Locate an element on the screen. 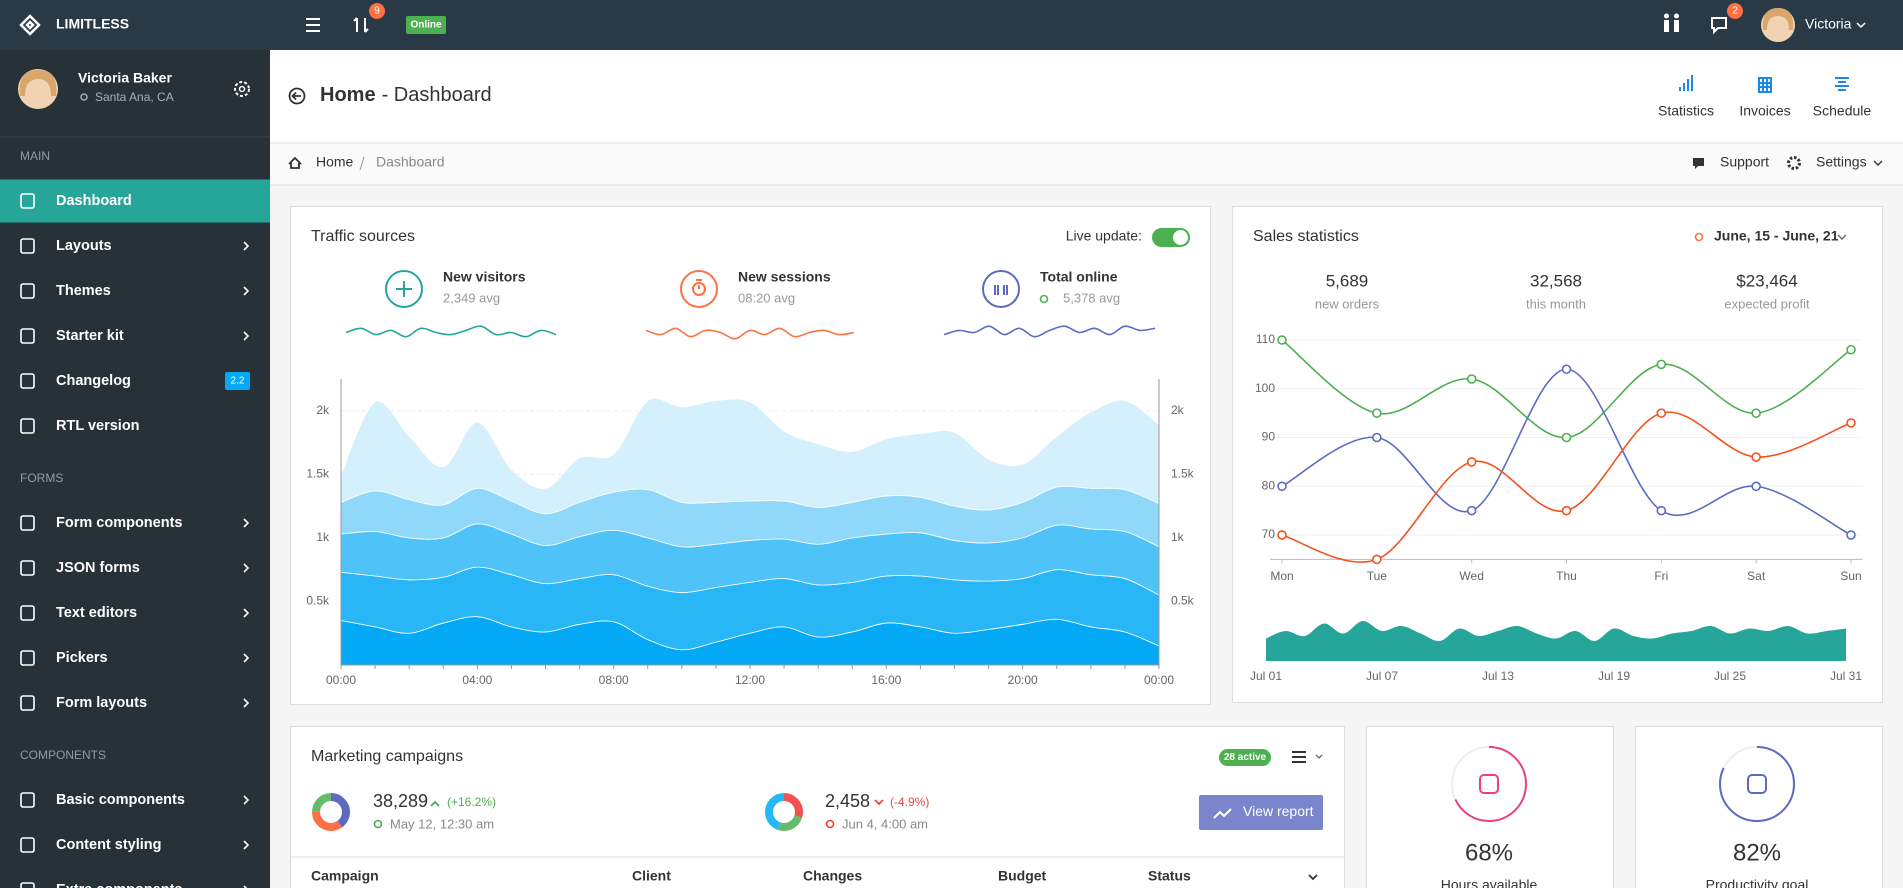 The image size is (1903, 888). brand: LIMITLESS is located at coordinates (92, 24).